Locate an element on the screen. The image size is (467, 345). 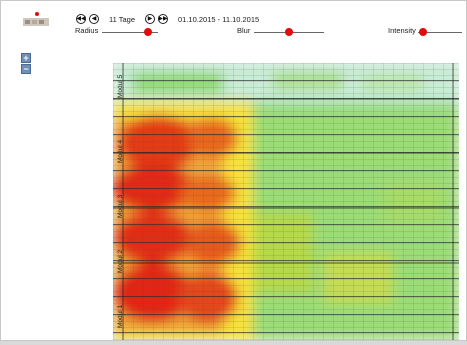
days-label: 11 Tage is located at coordinates (122, 19).